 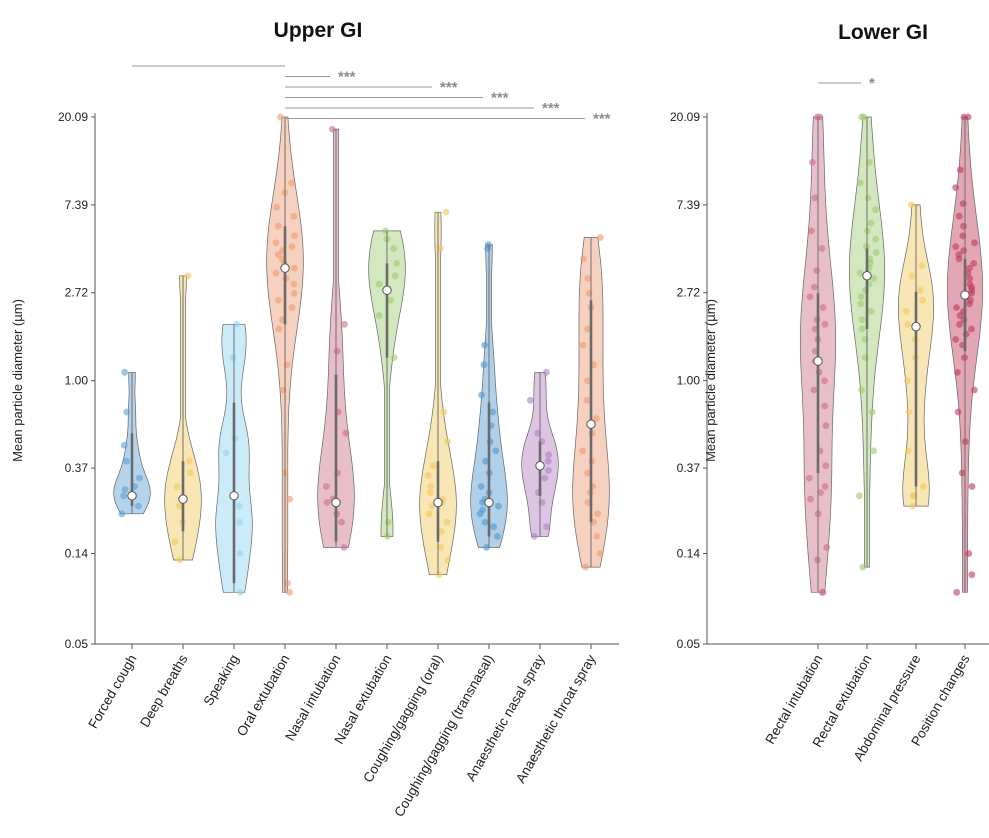 I want to click on y-tick-label: 0.05, so click(x=77, y=644).